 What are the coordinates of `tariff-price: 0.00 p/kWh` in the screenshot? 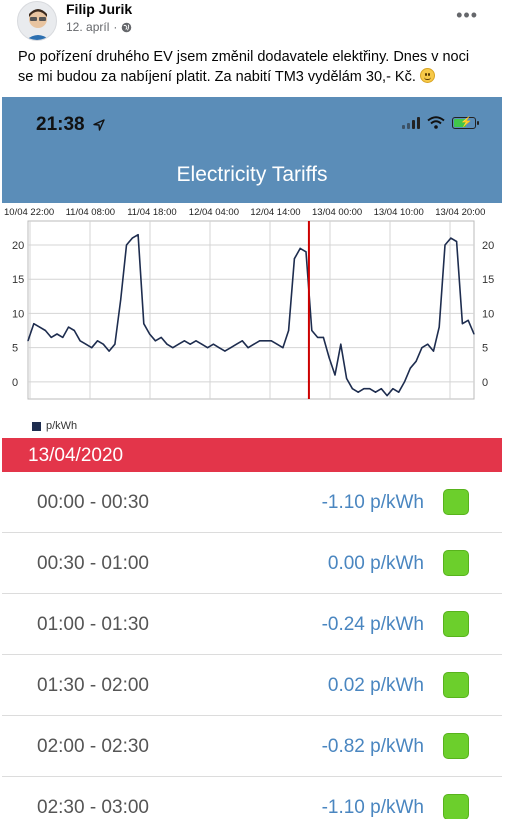 It's located at (375, 563).